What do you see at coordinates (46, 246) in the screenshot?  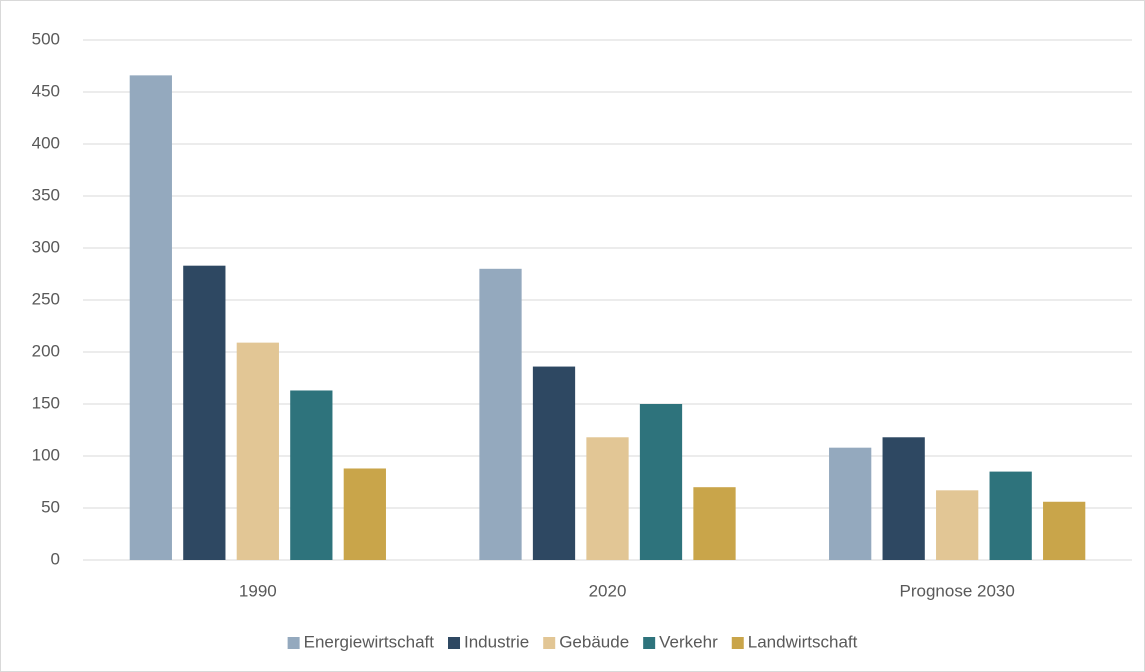 I see `y-tick-label: 300` at bounding box center [46, 246].